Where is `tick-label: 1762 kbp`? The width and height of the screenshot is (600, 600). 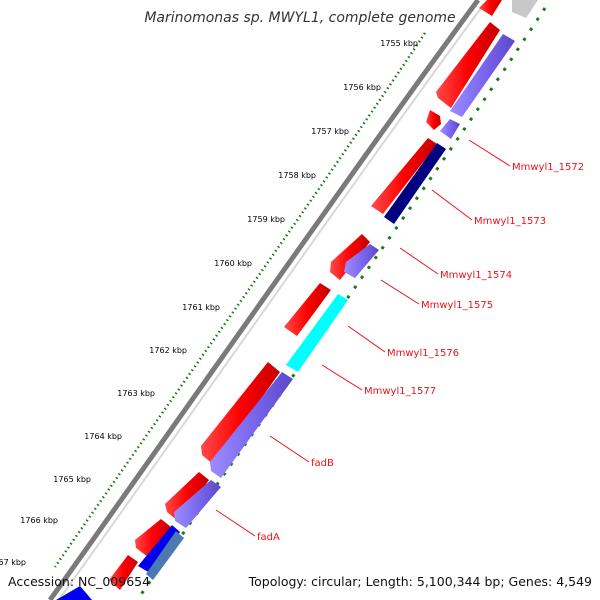
tick-label: 1762 kbp is located at coordinates (168, 350).